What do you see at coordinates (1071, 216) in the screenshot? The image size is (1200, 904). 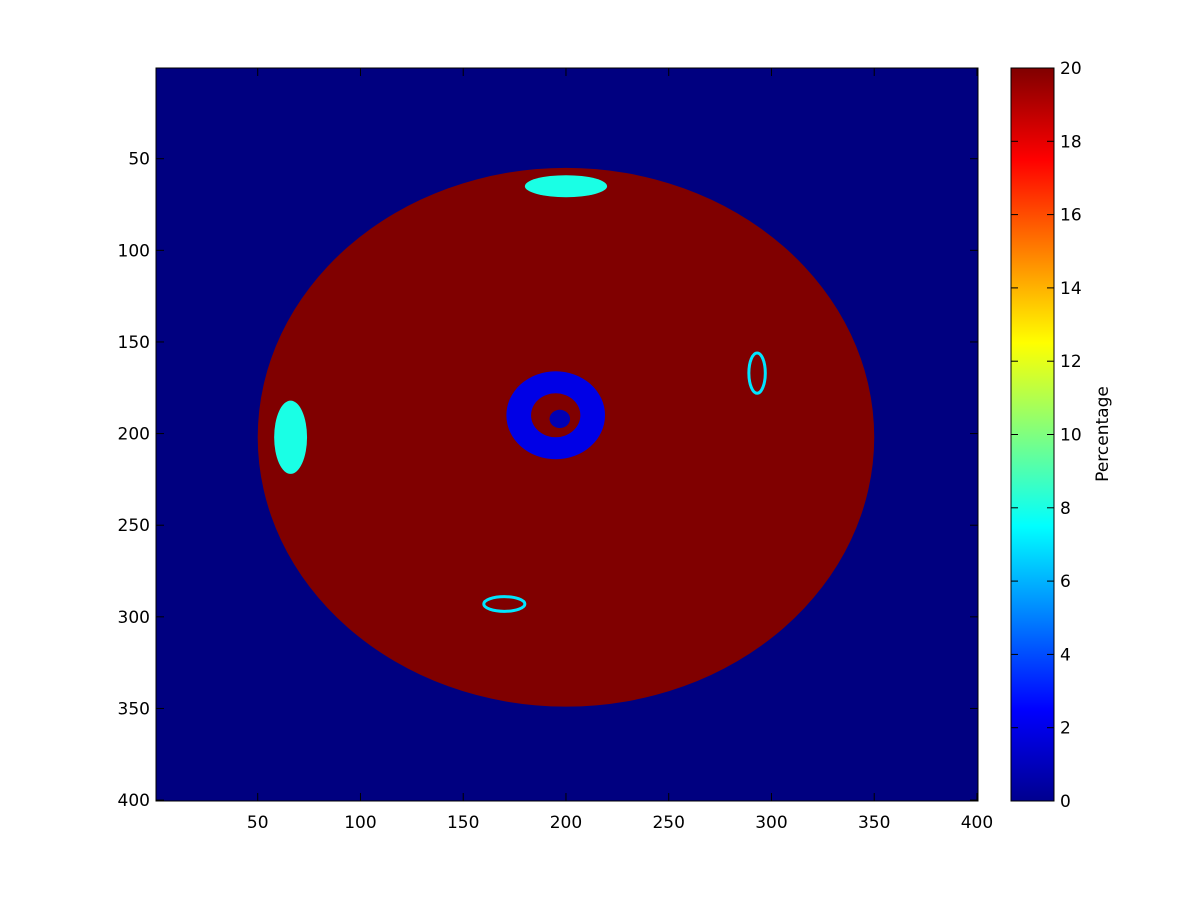 I see `colorbar-tick-label: 16` at bounding box center [1071, 216].